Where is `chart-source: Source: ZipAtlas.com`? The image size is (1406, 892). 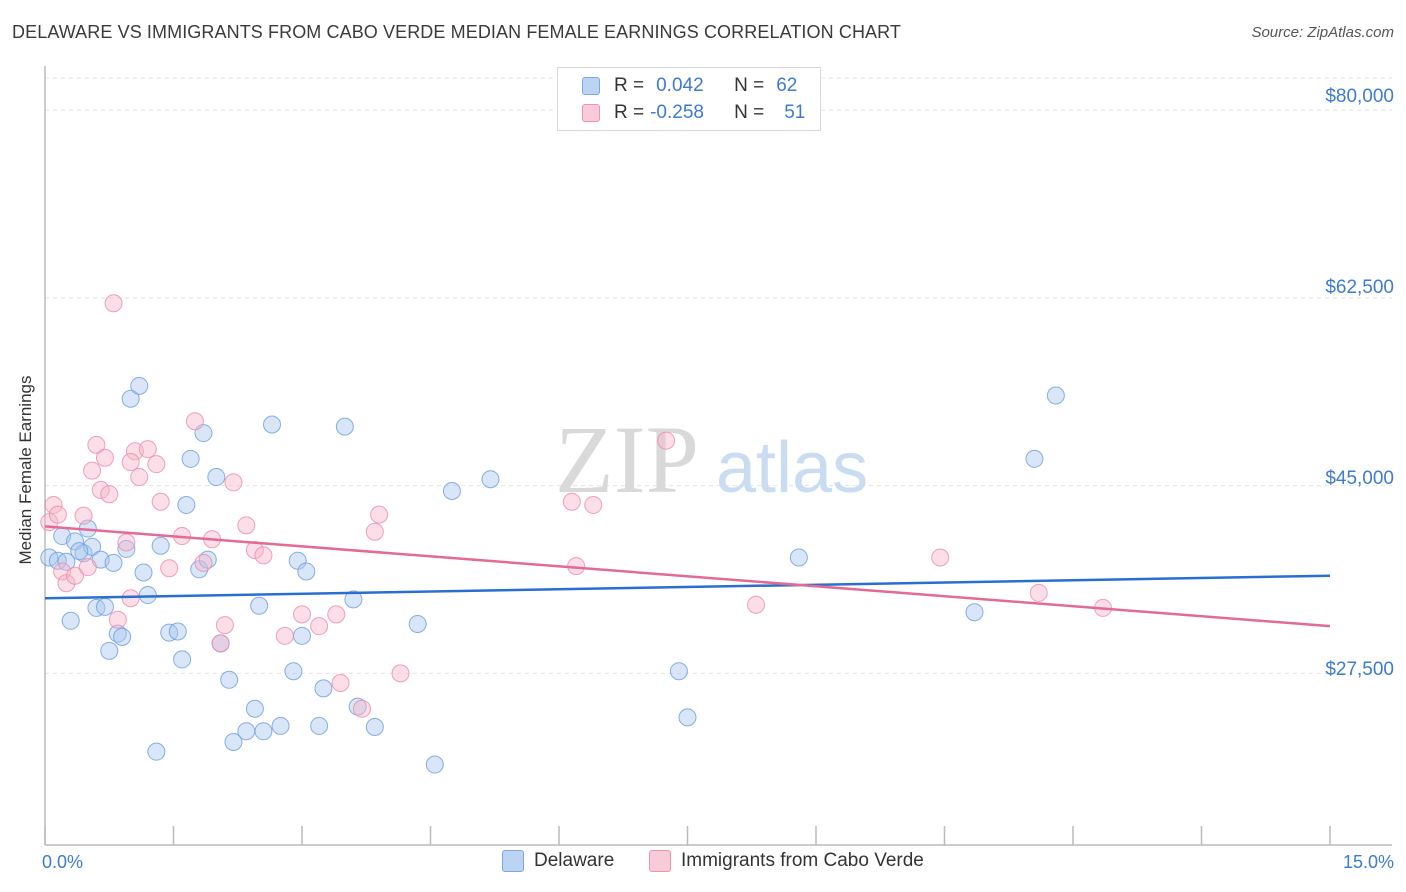 chart-source: Source: ZipAtlas.com is located at coordinates (1322, 32).